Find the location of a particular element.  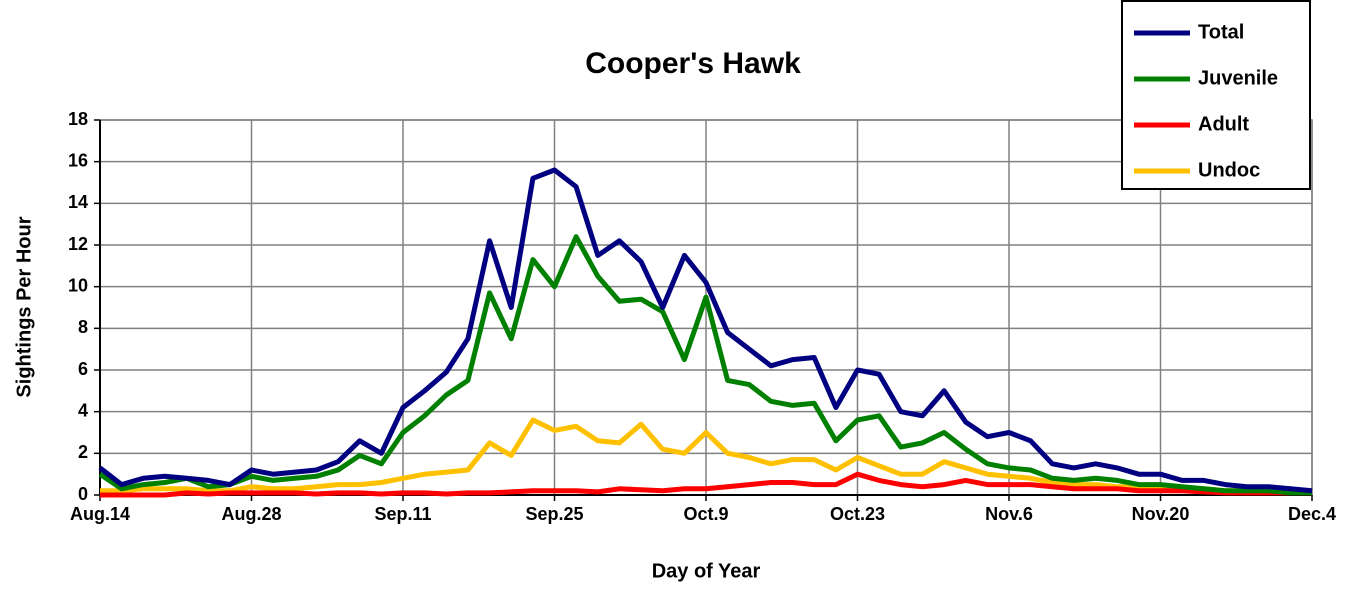

y-tick-label: 12 is located at coordinates (78, 244).